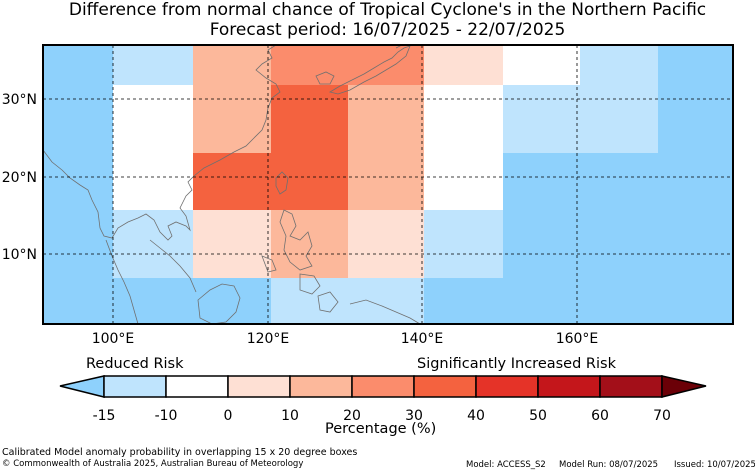  What do you see at coordinates (173, 266) in the screenshot?
I see `coastline-gulf` at bounding box center [173, 266].